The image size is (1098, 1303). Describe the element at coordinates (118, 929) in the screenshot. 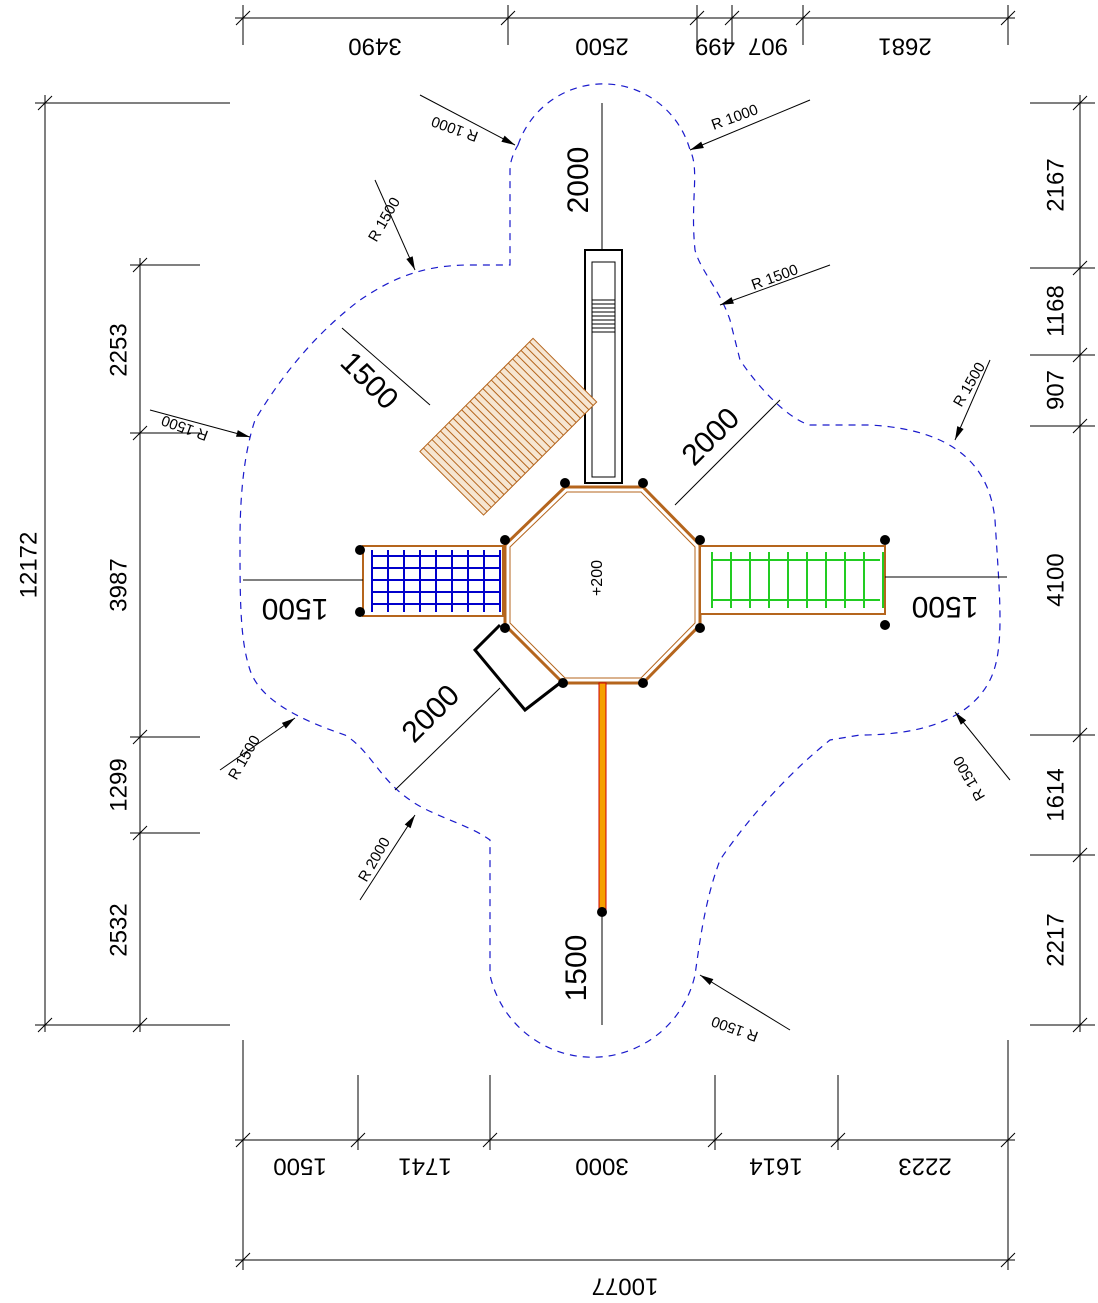

I see `dimension-label: 2532` at that location.